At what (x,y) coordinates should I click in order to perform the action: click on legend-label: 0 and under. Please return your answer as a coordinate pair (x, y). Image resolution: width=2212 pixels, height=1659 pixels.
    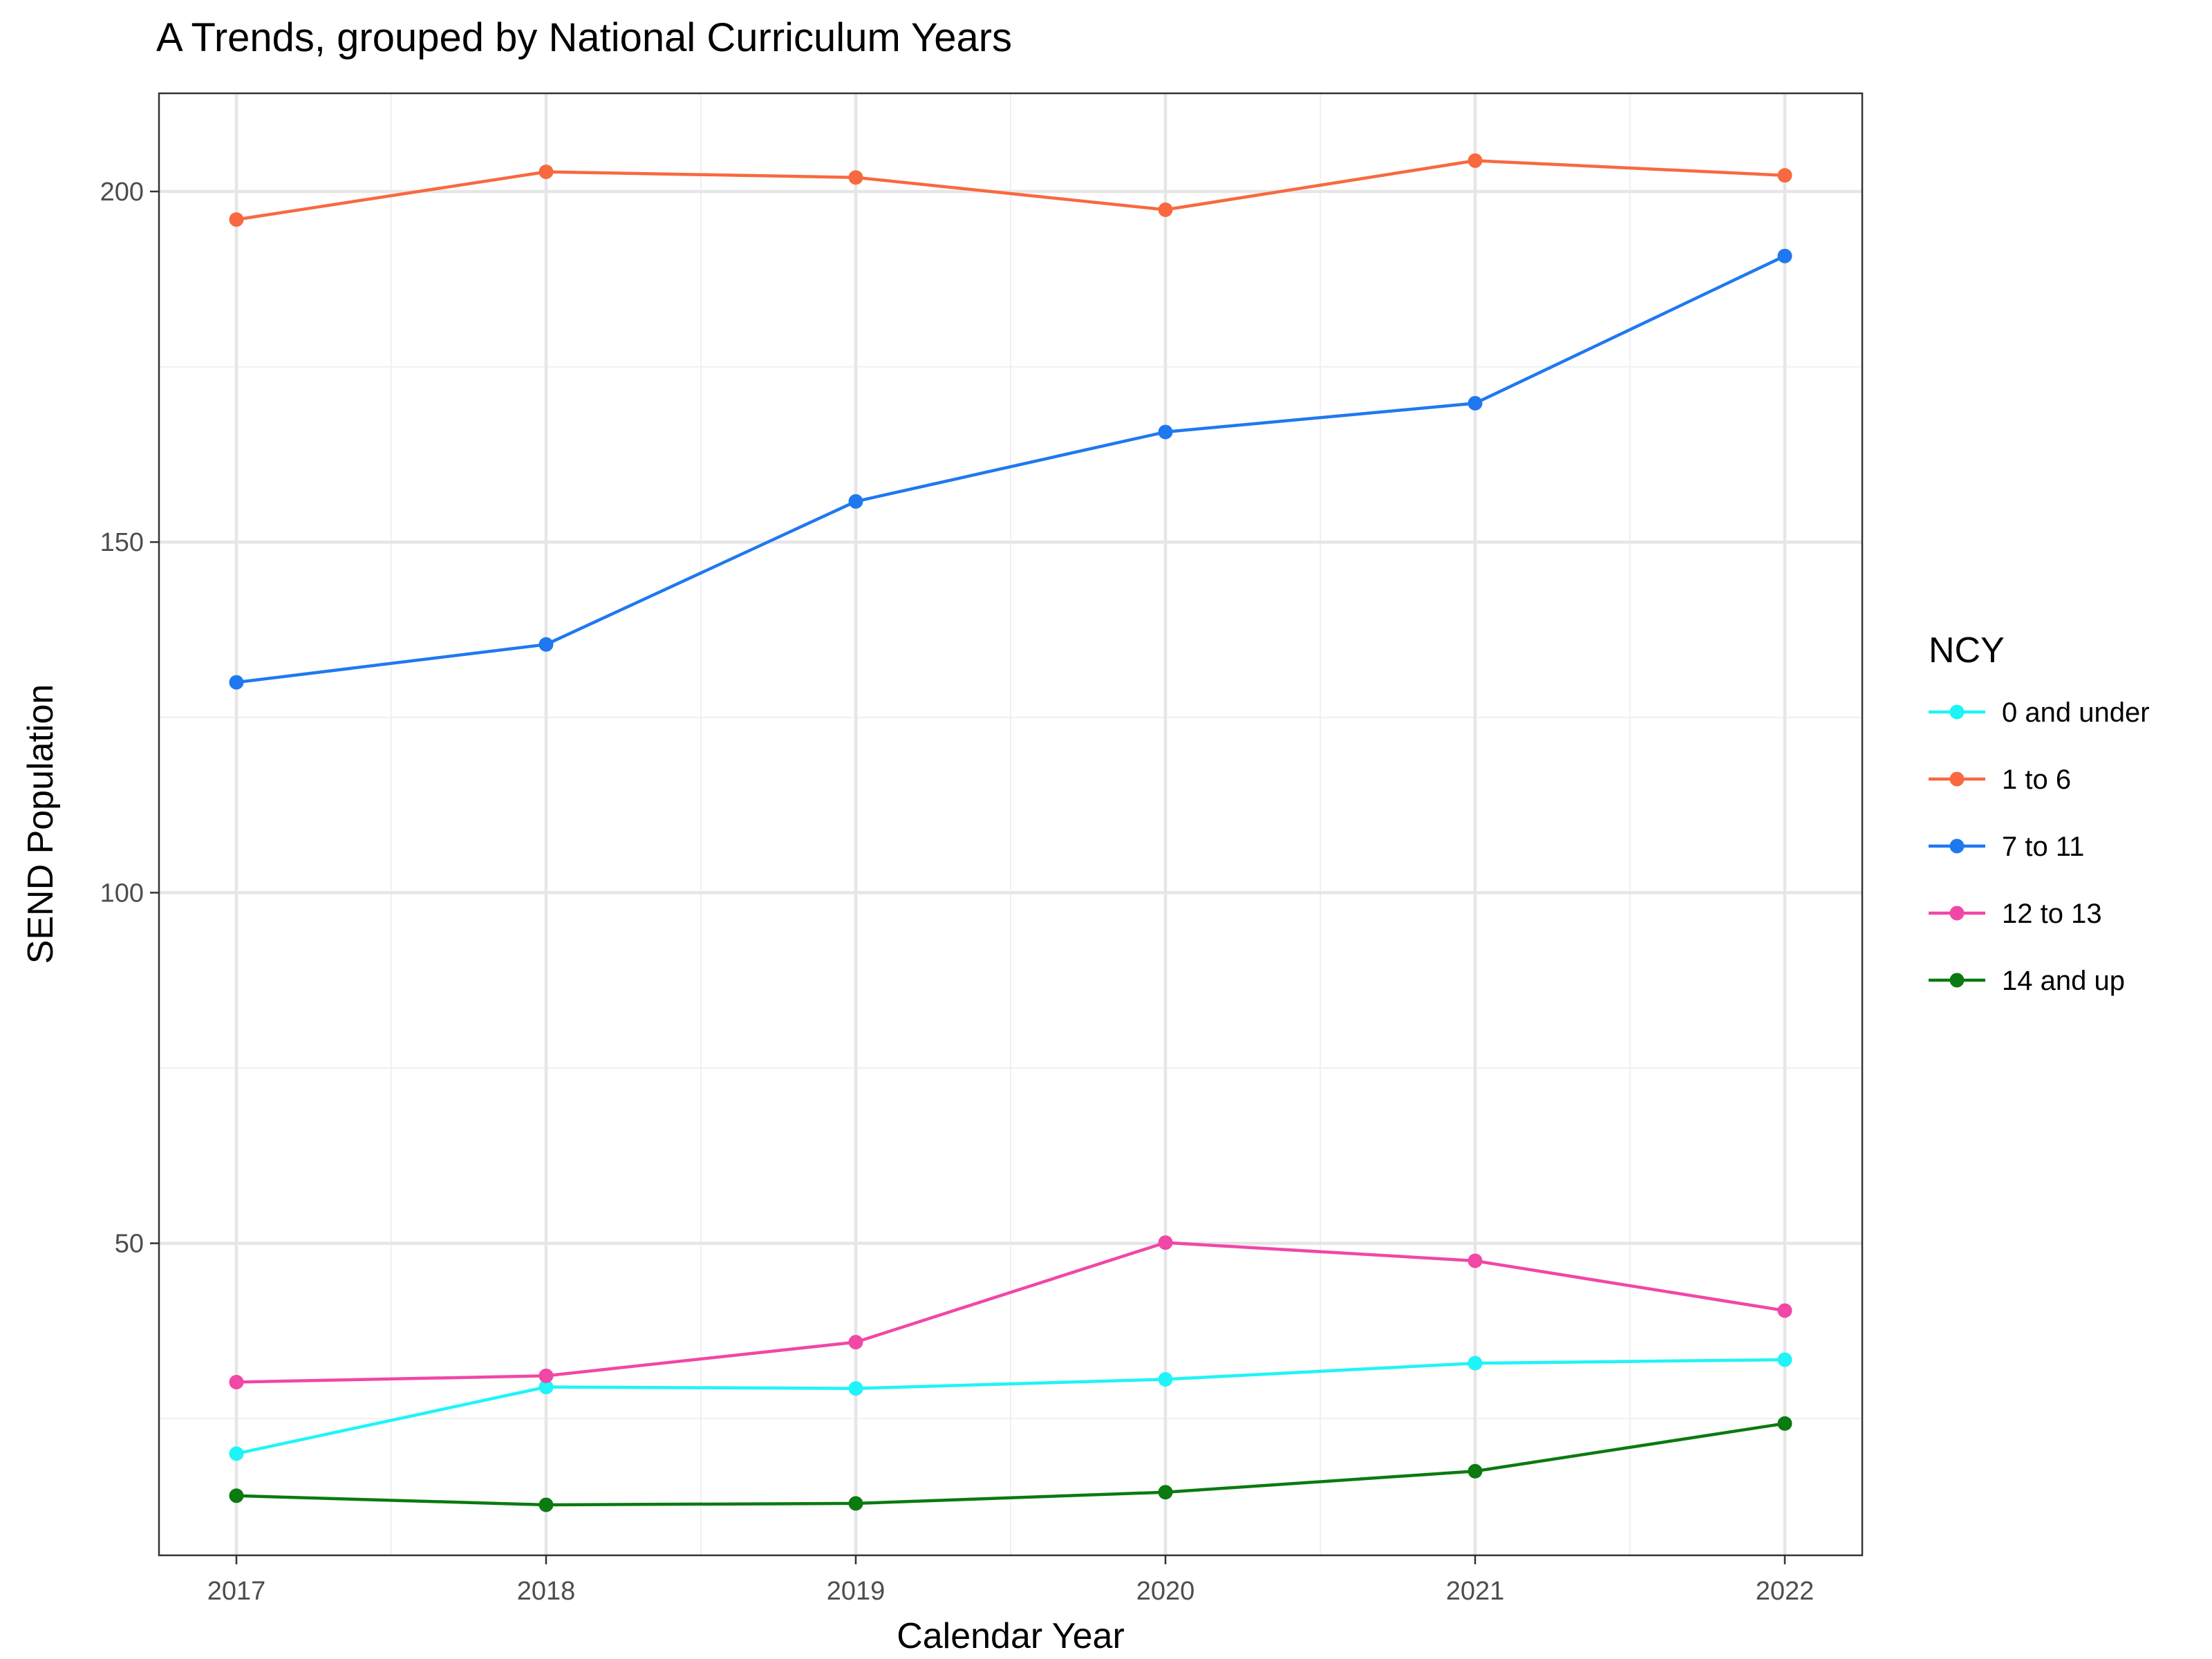
    Looking at the image, I should click on (2076, 712).